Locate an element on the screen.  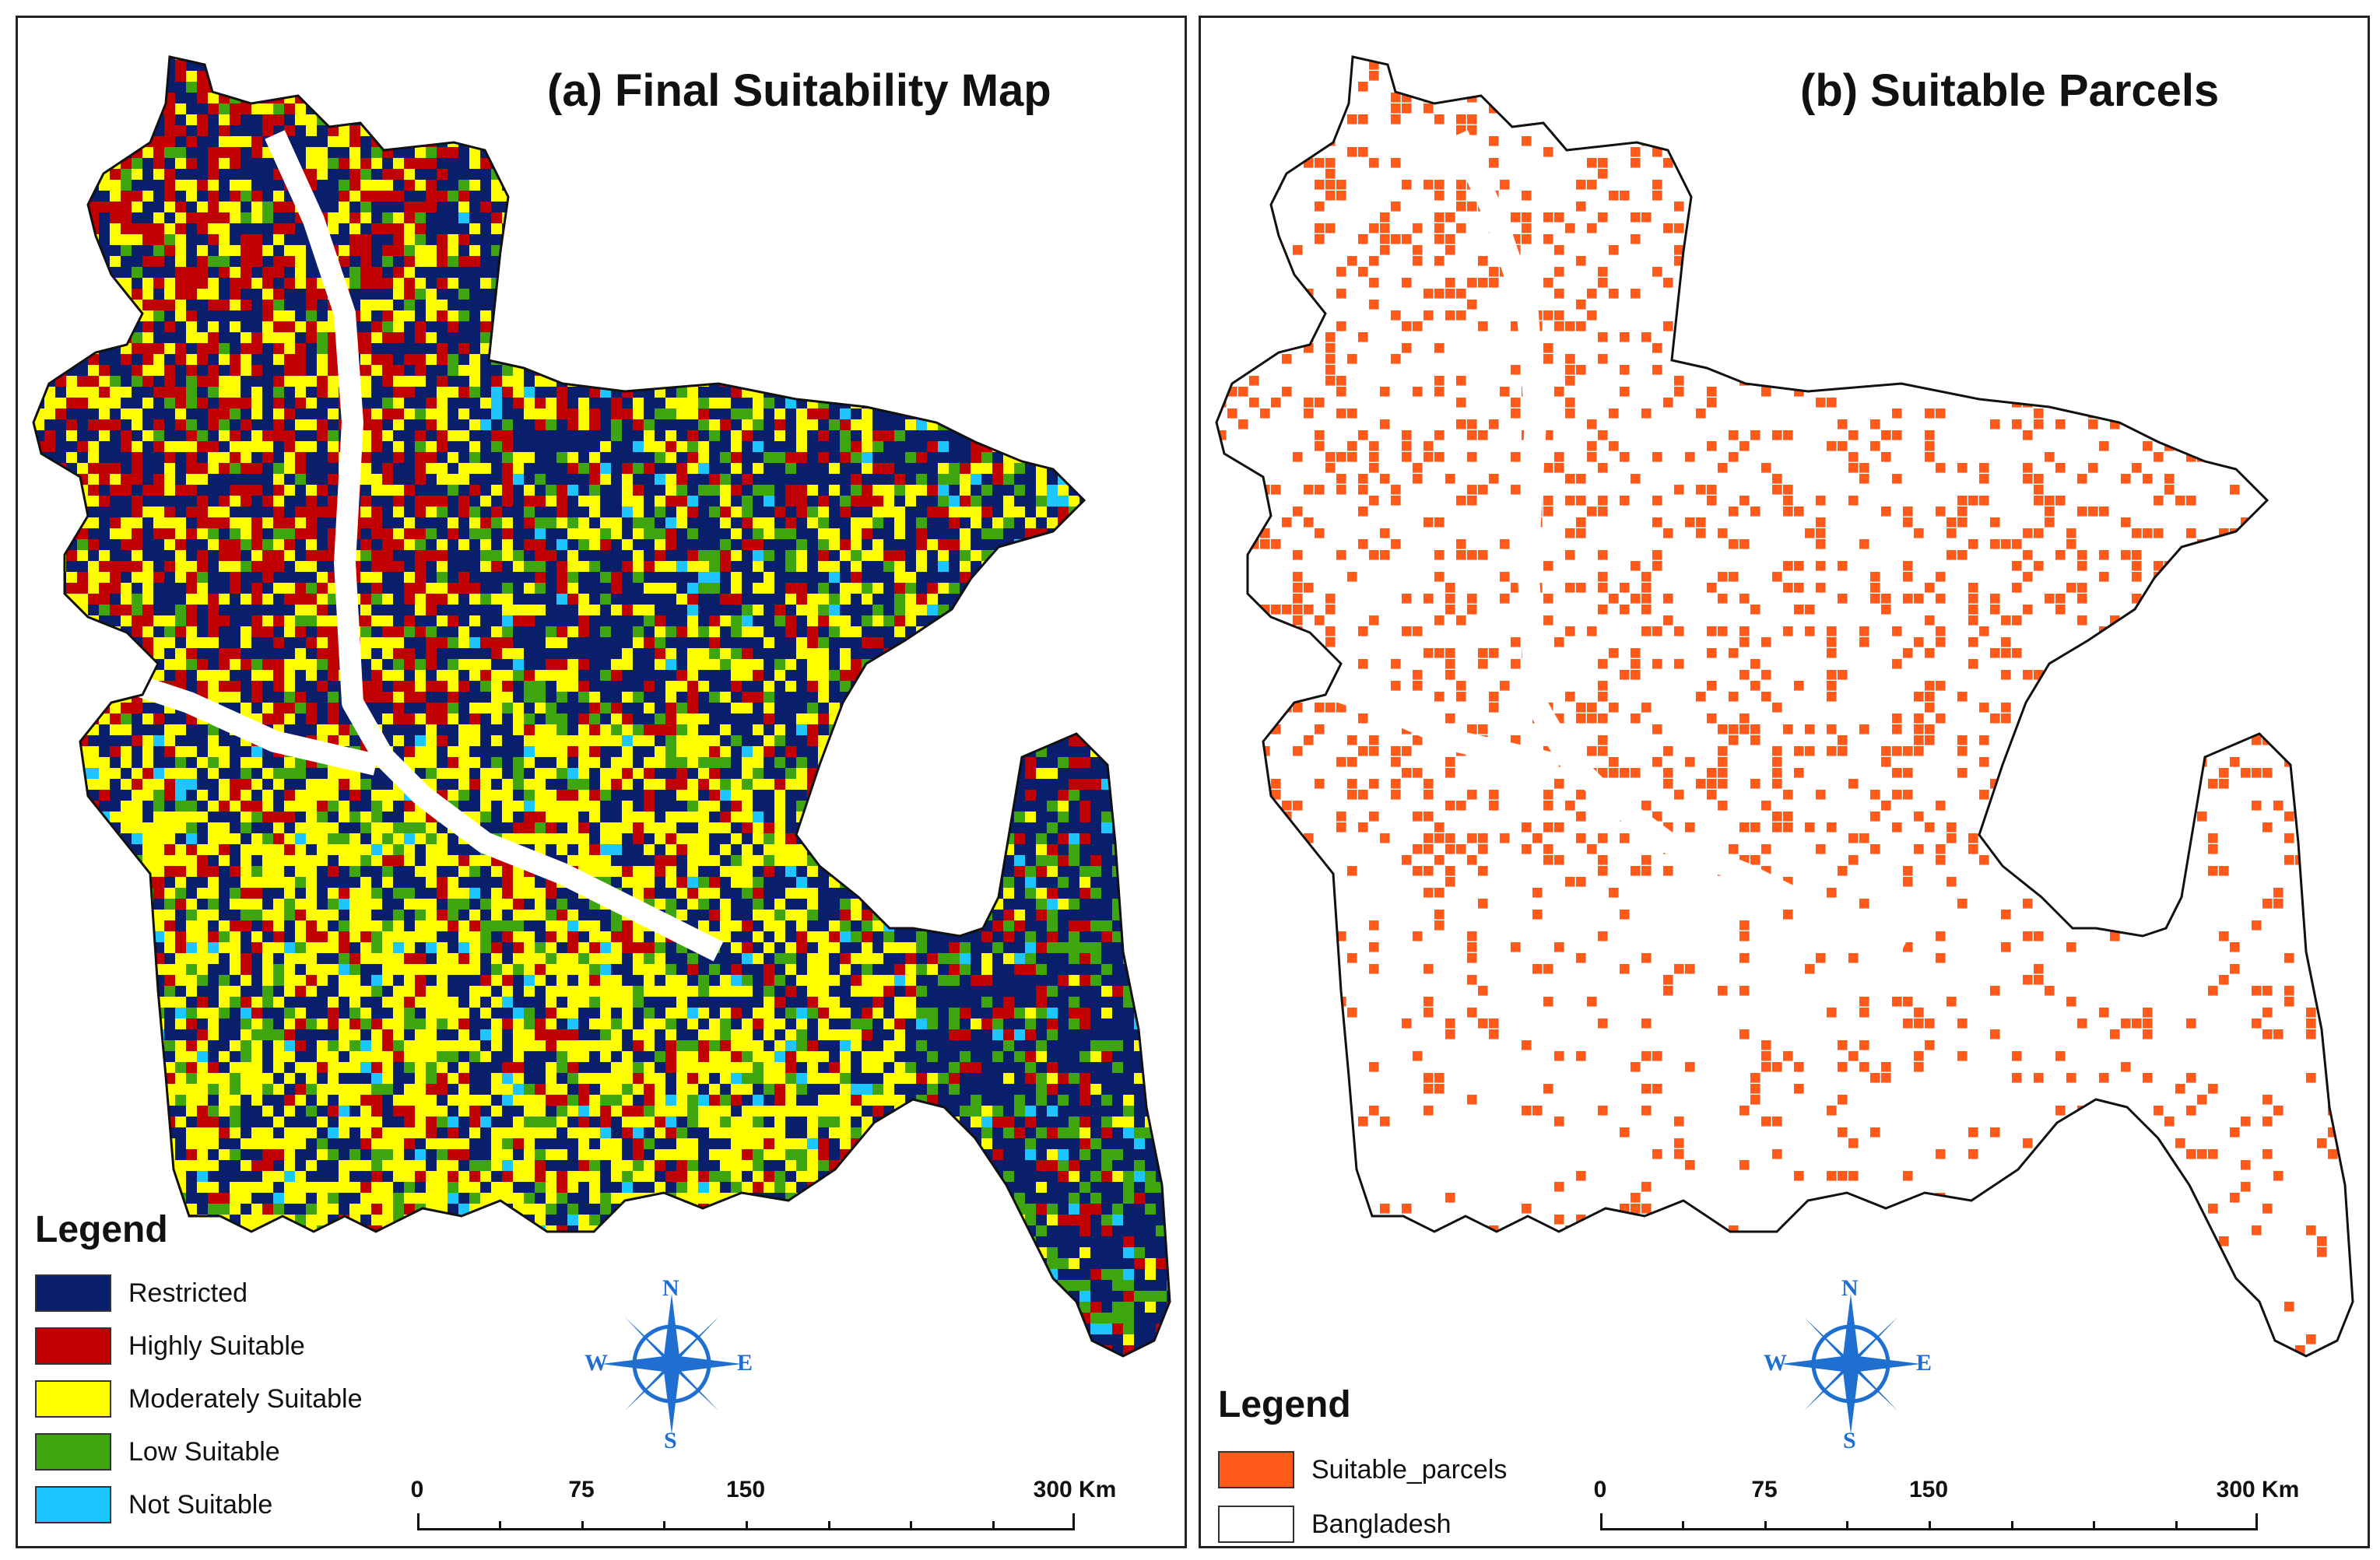
legend-item-moderately-suitable: Moderately Suitable is located at coordinates (199, 1399).